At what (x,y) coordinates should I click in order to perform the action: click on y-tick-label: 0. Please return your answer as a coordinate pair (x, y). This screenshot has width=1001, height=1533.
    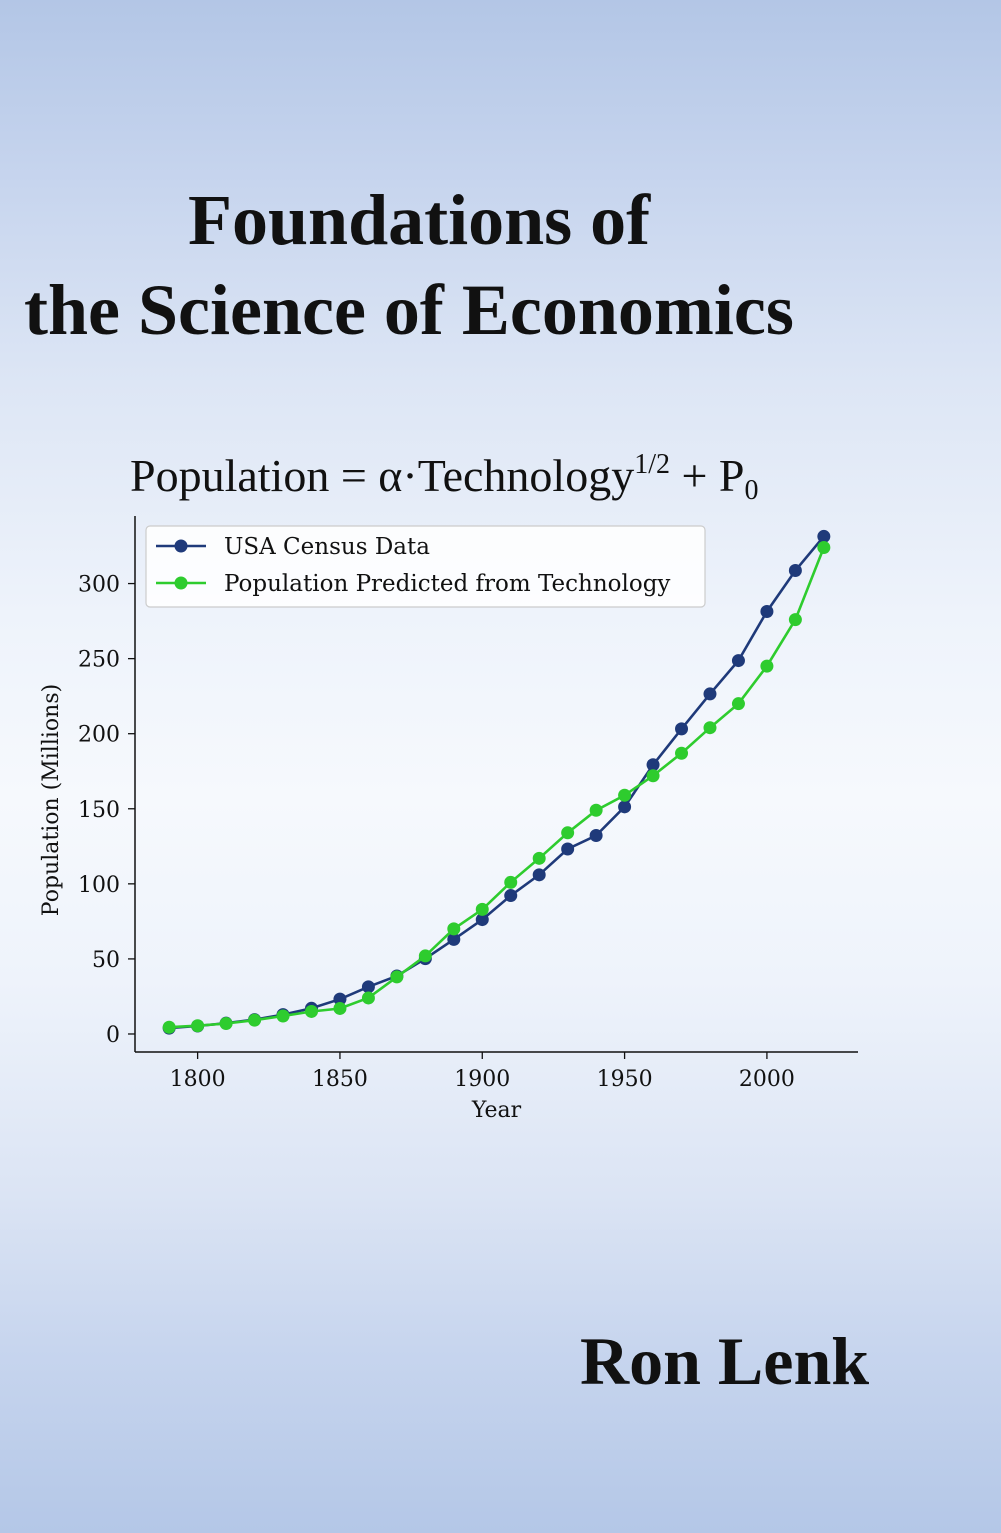
    Looking at the image, I should click on (113, 1035).